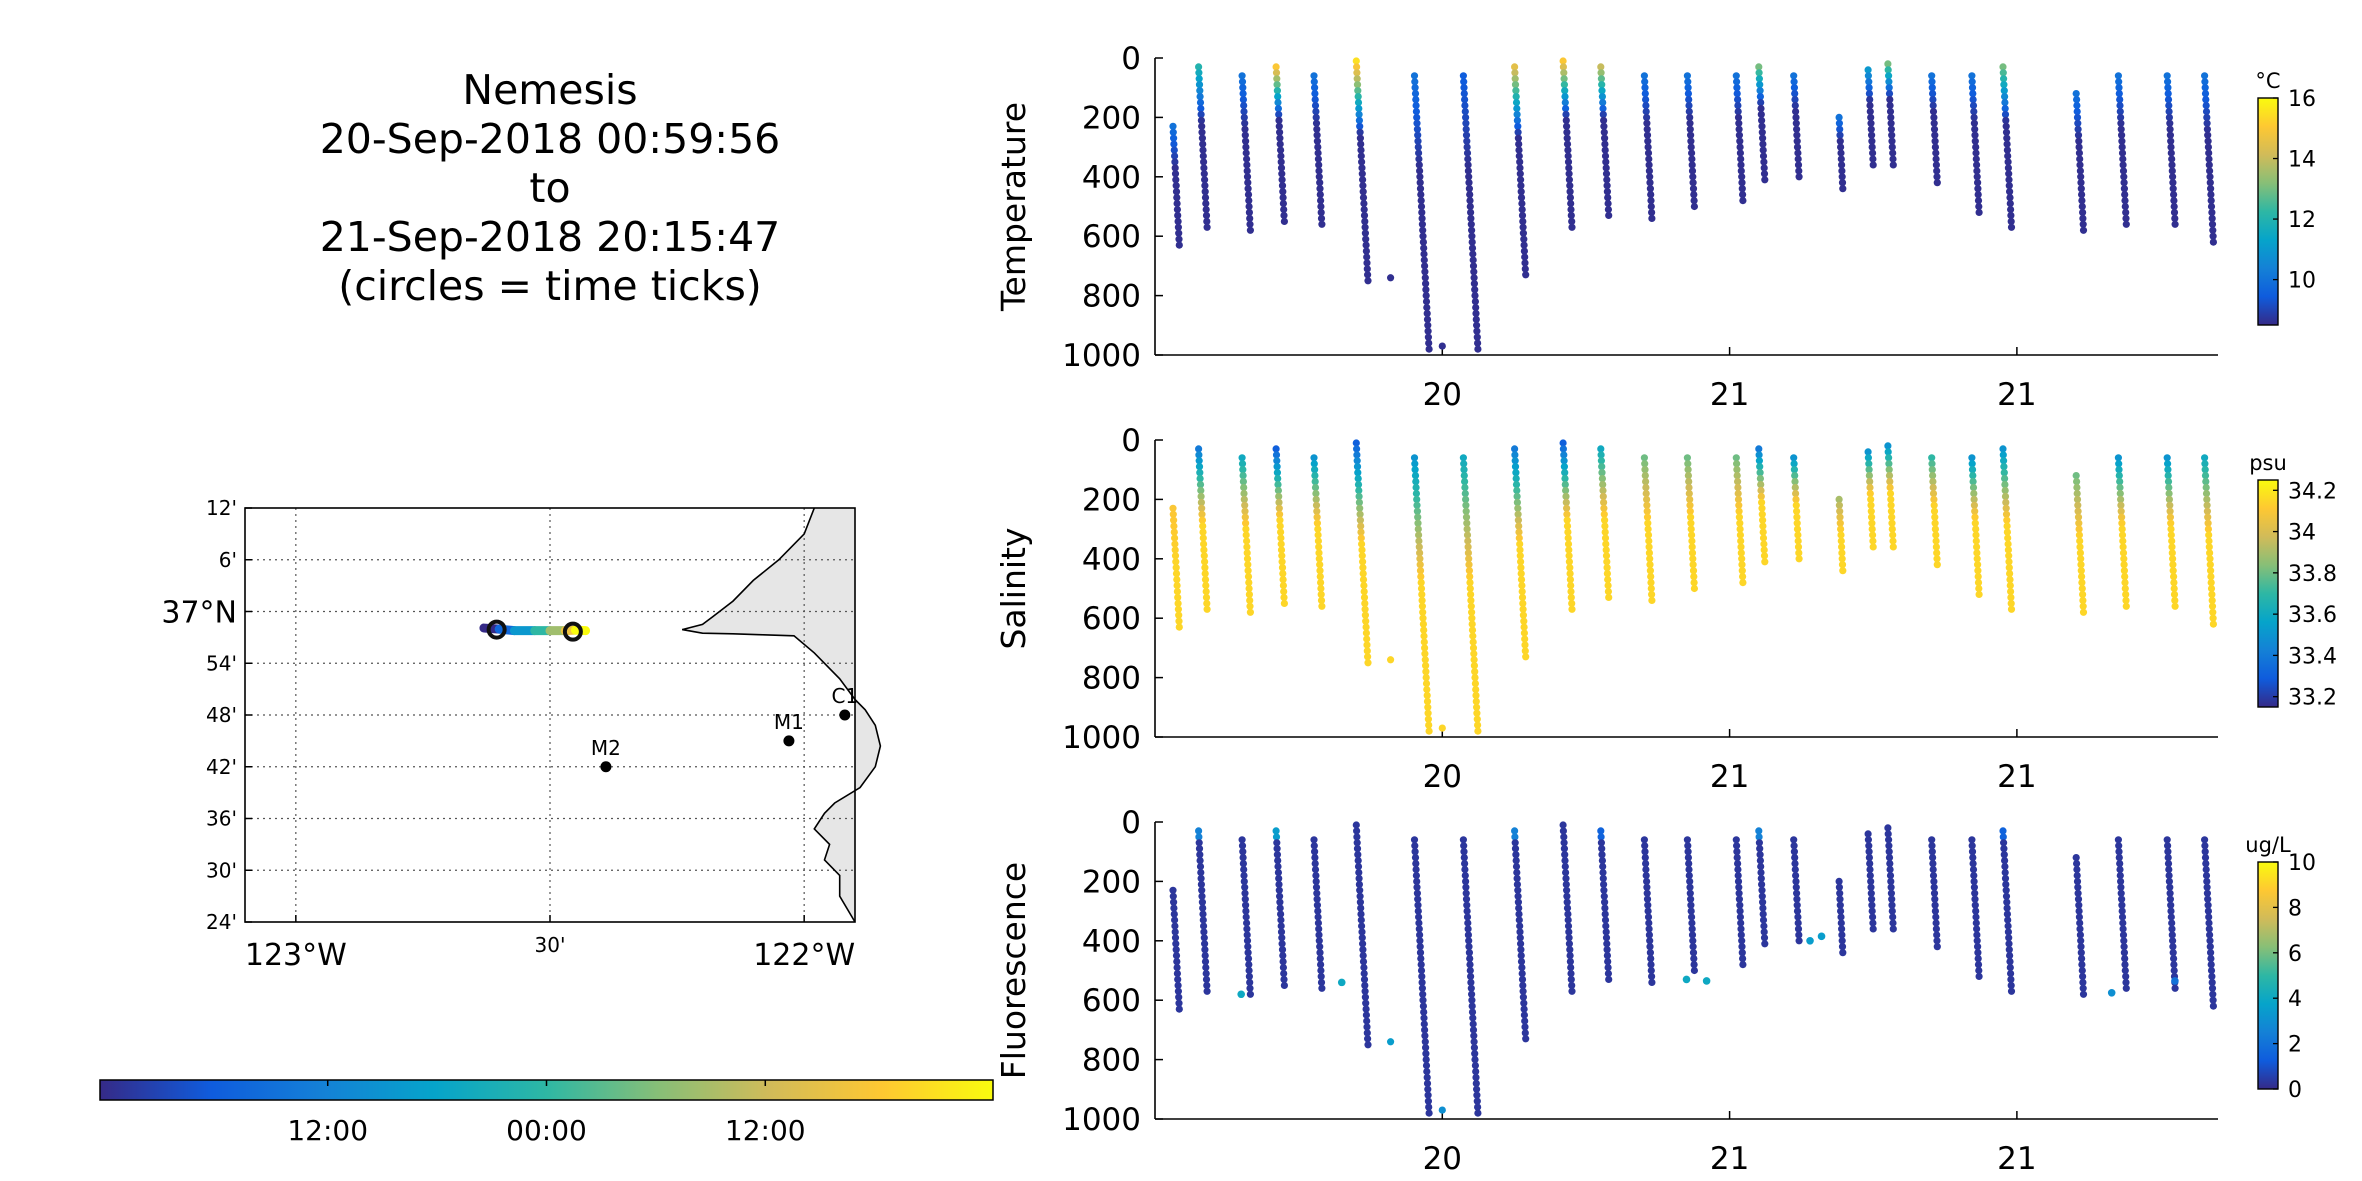  I want to click on time-tick-circle, so click(496, 629).